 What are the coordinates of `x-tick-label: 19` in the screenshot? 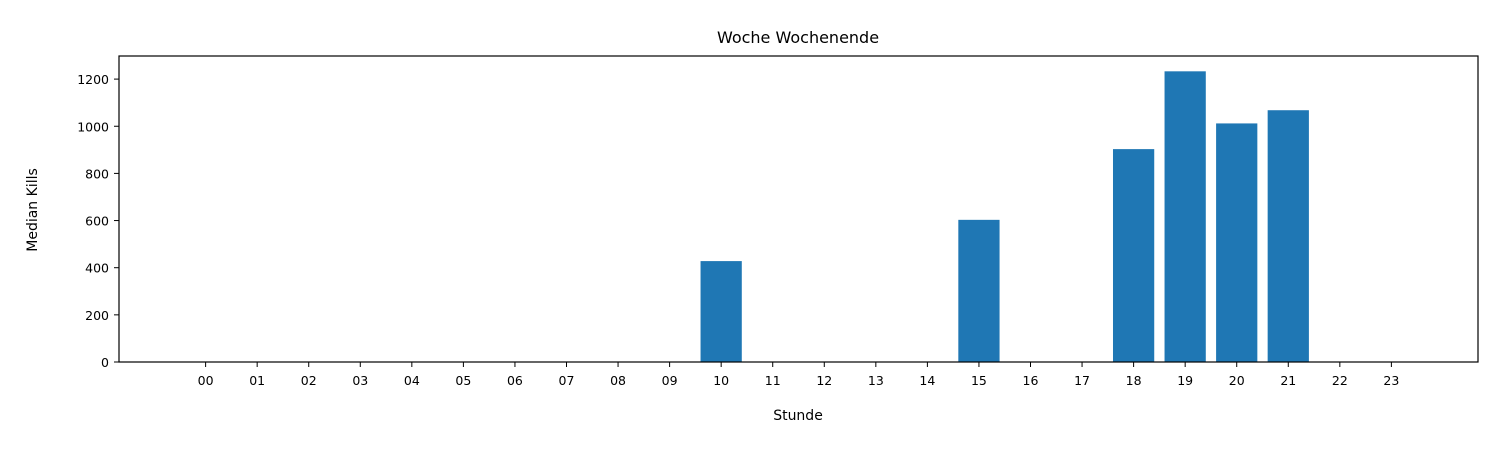 It's located at (1185, 380).